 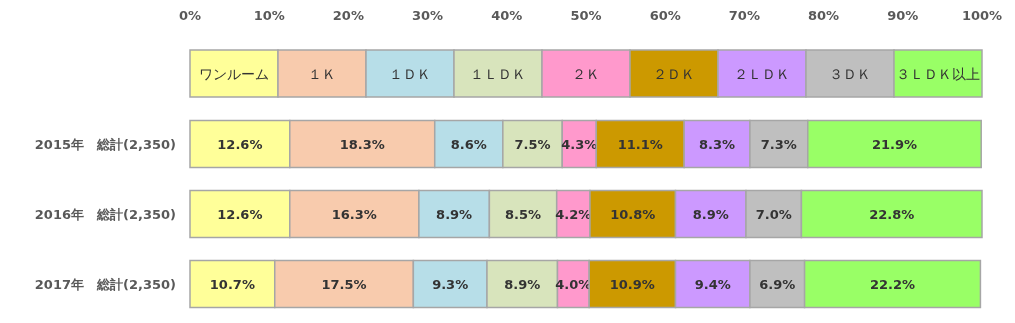 I want to click on data-label: 8.5%, so click(x=523, y=214).